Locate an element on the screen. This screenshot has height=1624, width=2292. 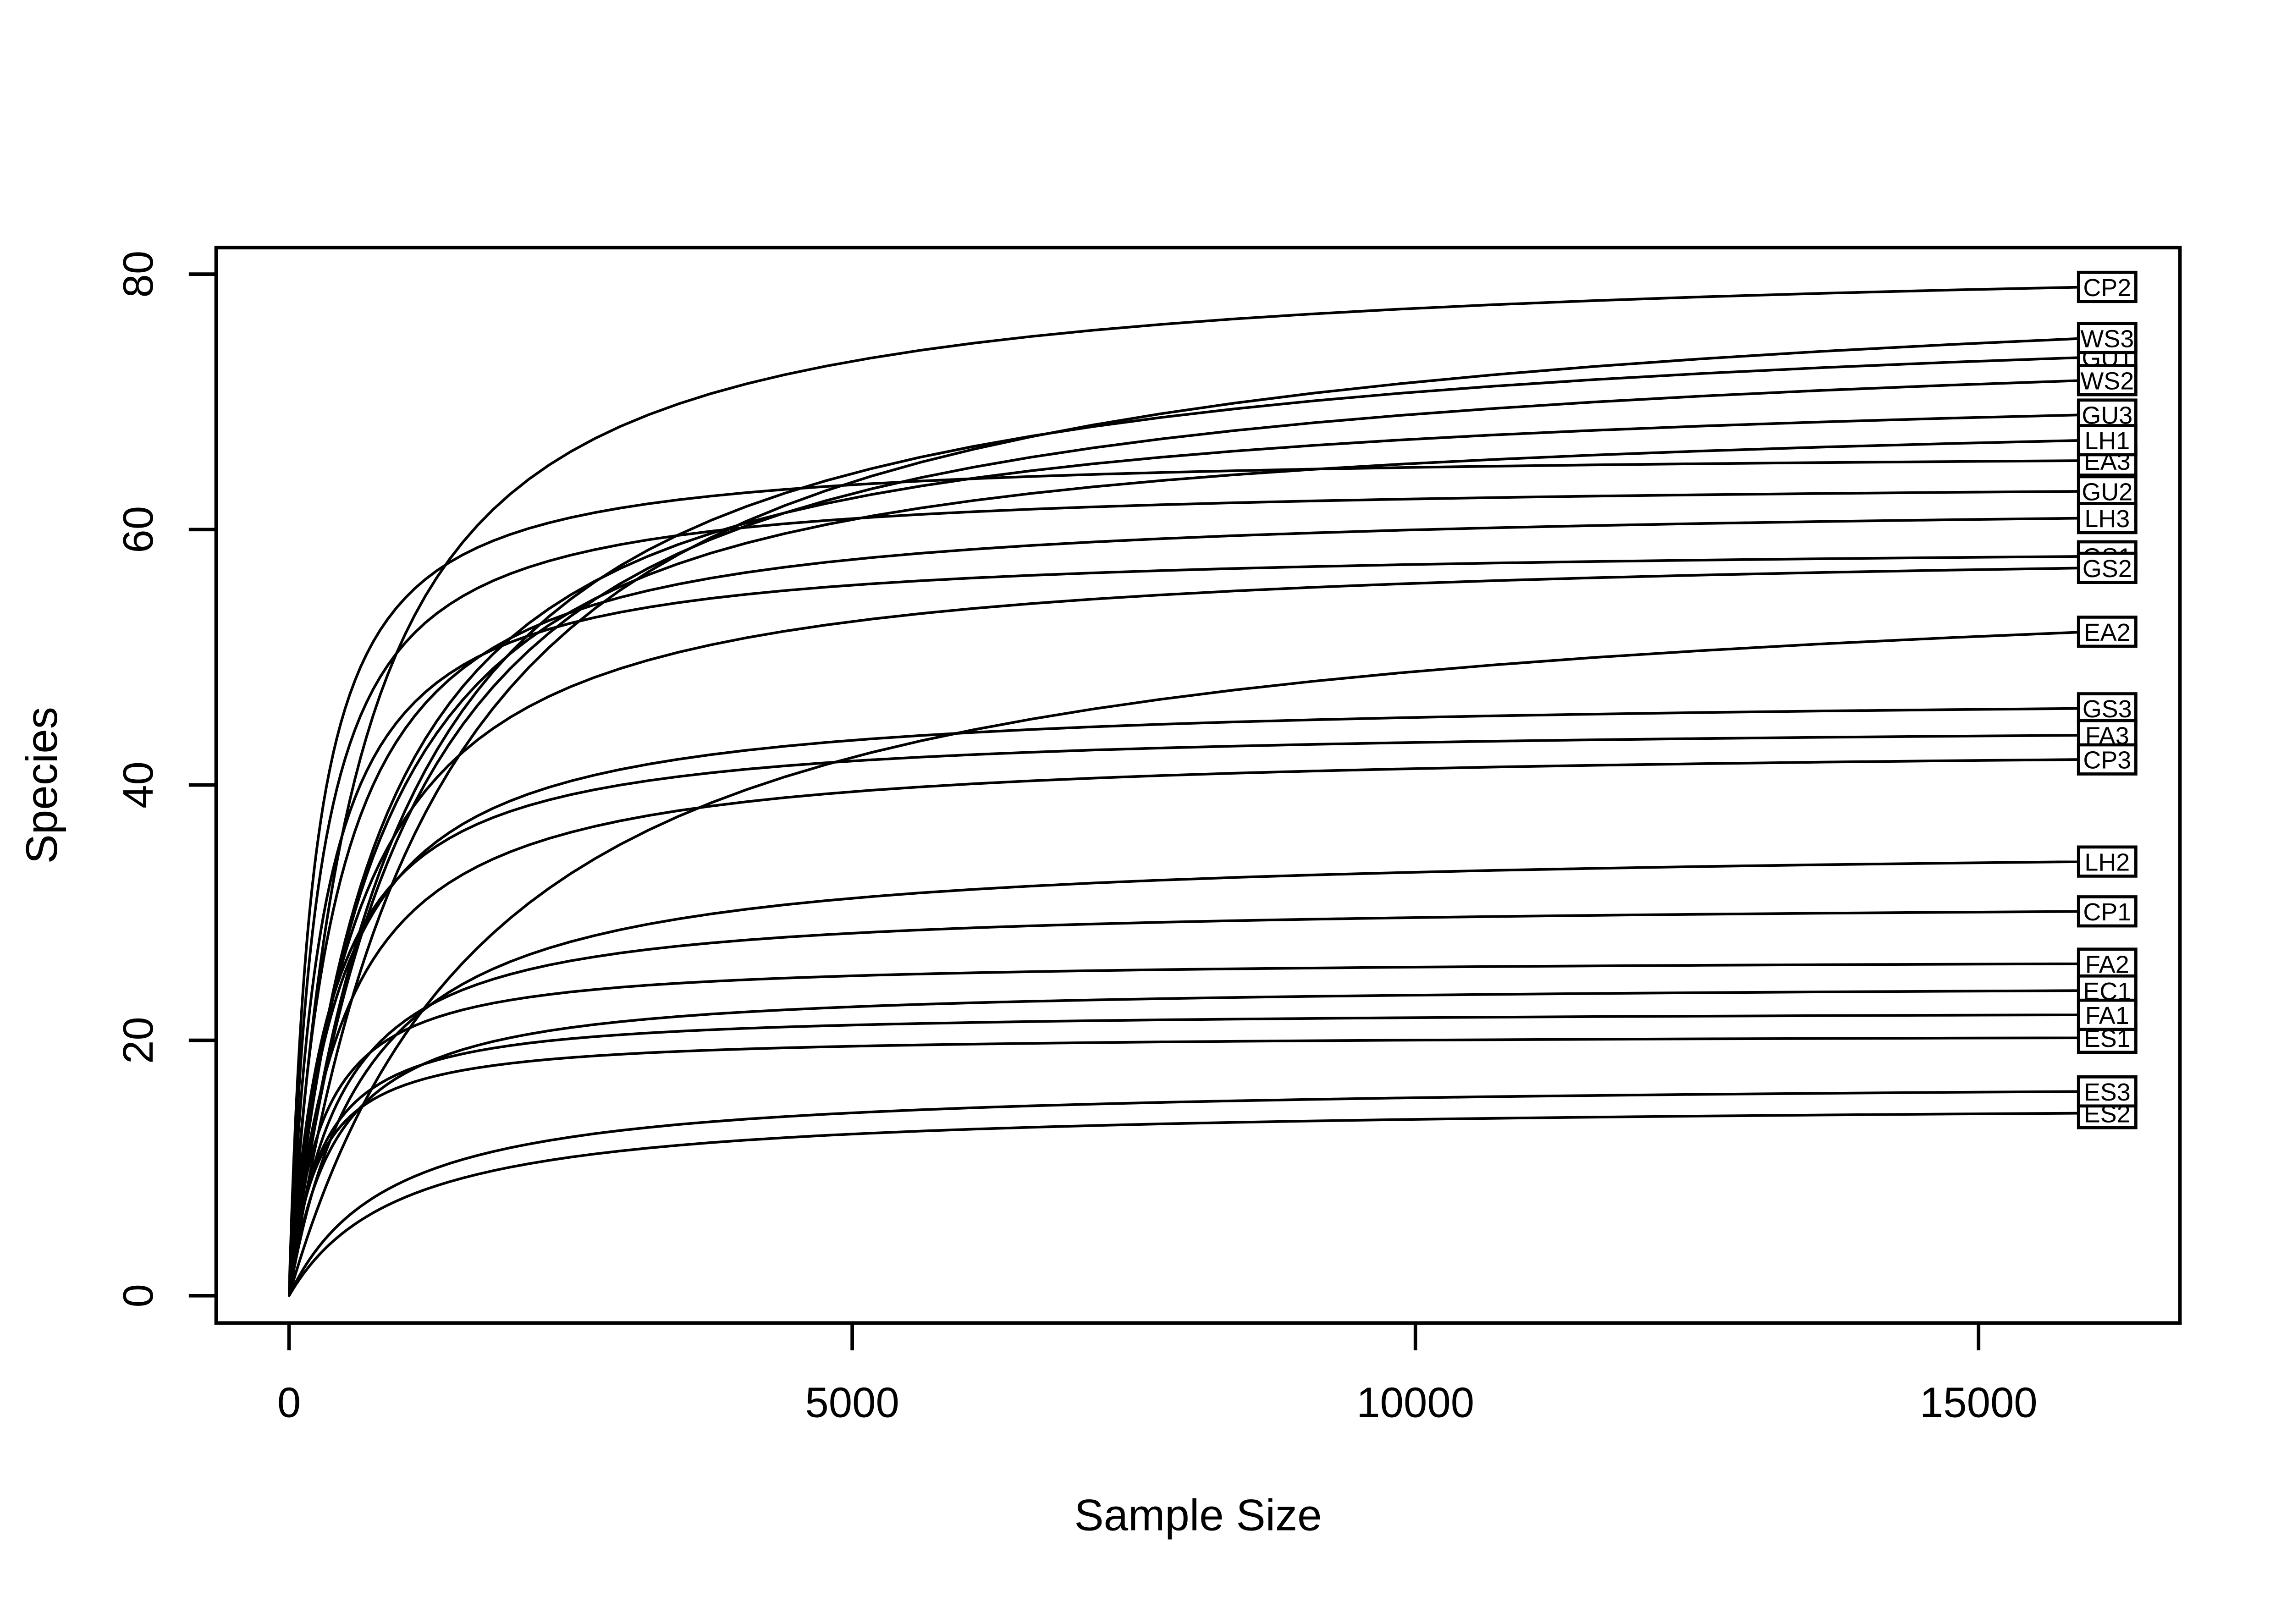
site-label-text: LH1 is located at coordinates (2107, 441).